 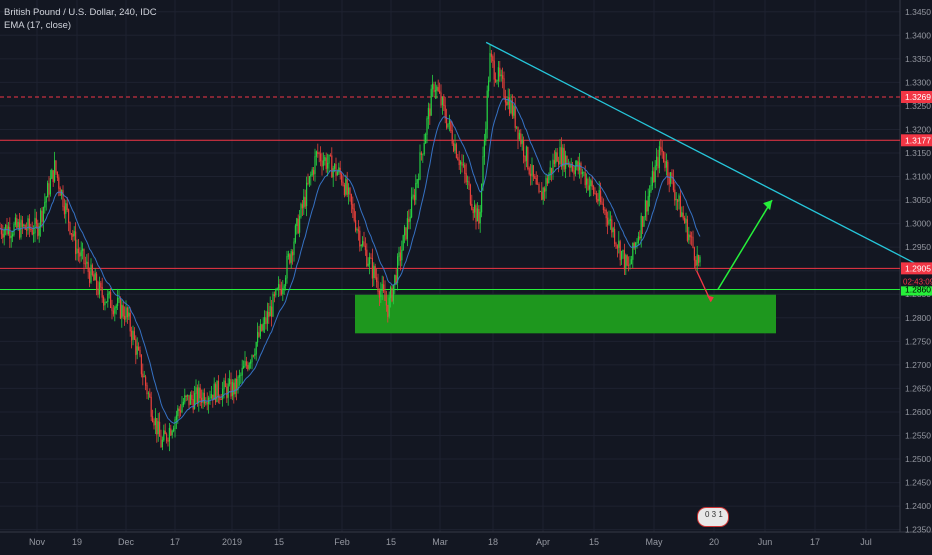 I want to click on y-tick-label: 1.2550, so click(x=918, y=435).